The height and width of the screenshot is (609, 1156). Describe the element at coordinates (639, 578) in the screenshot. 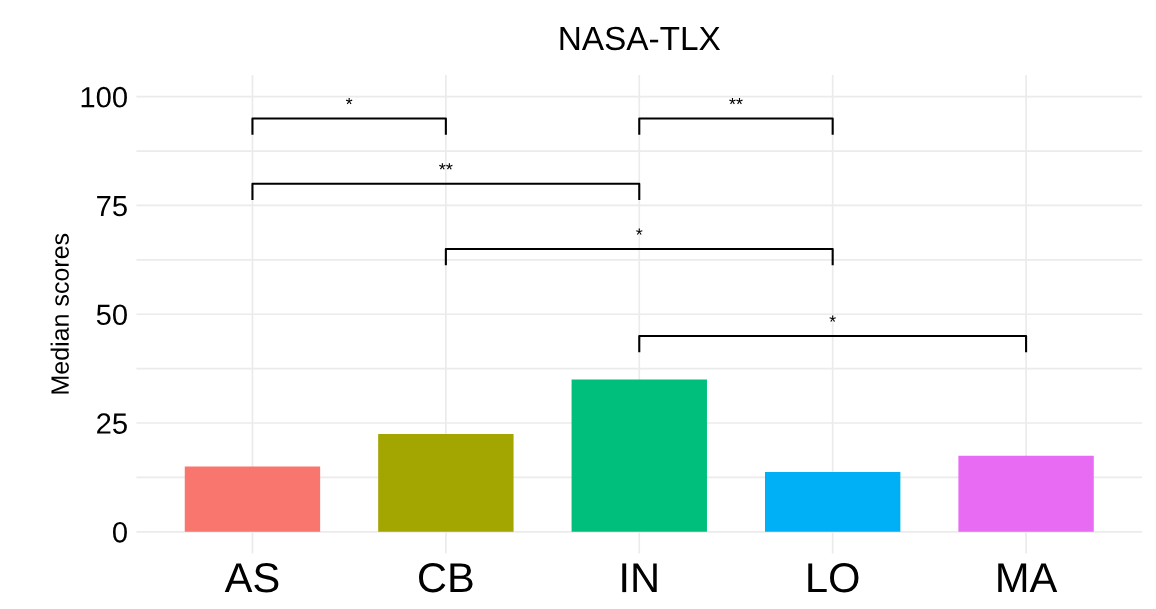

I see `x-tick-label: IN` at that location.